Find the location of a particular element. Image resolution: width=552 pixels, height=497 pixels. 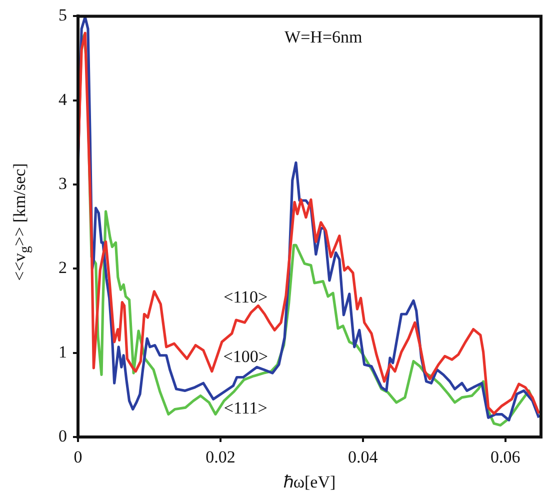

x-axis-title: ℏω[eV] is located at coordinates (309, 482).